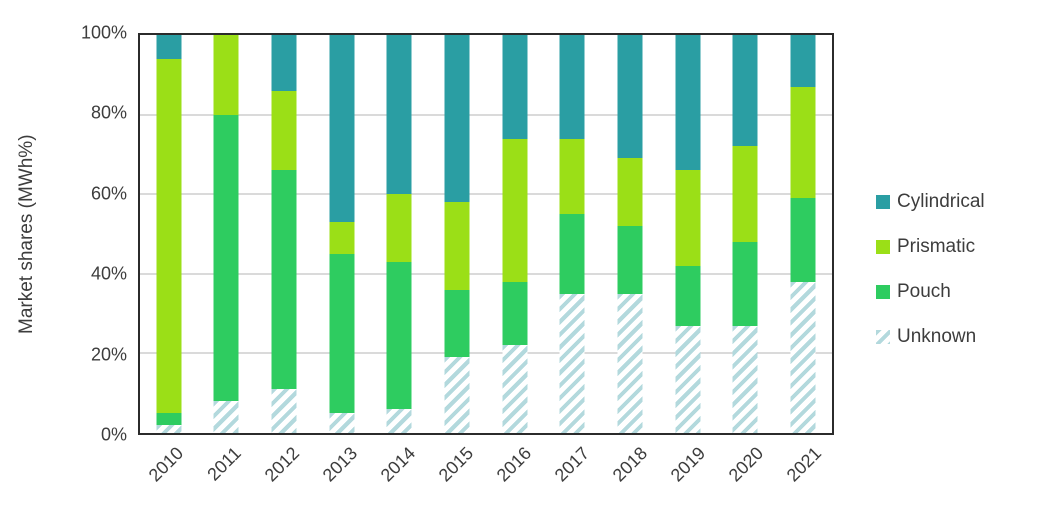 This screenshot has width=1038, height=525. I want to click on y-tick-label-0: 0%, so click(113, 434).